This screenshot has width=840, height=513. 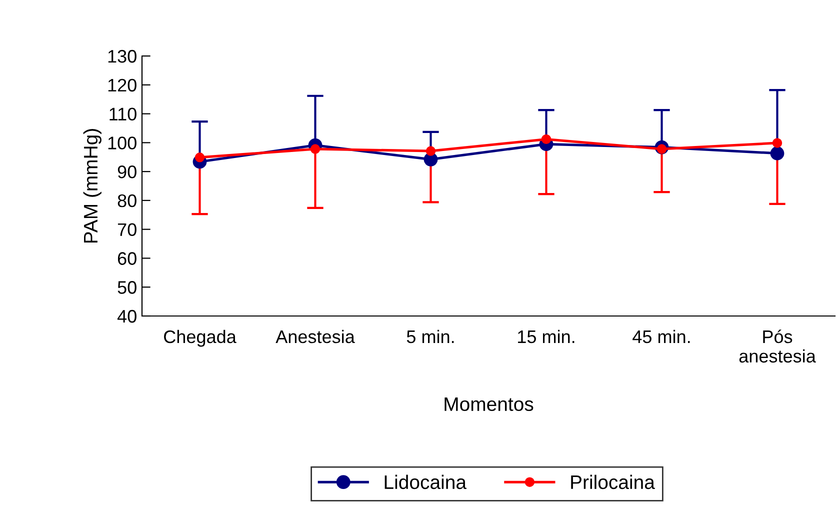 What do you see at coordinates (122, 56) in the screenshot?
I see `y-tick-label: 130` at bounding box center [122, 56].